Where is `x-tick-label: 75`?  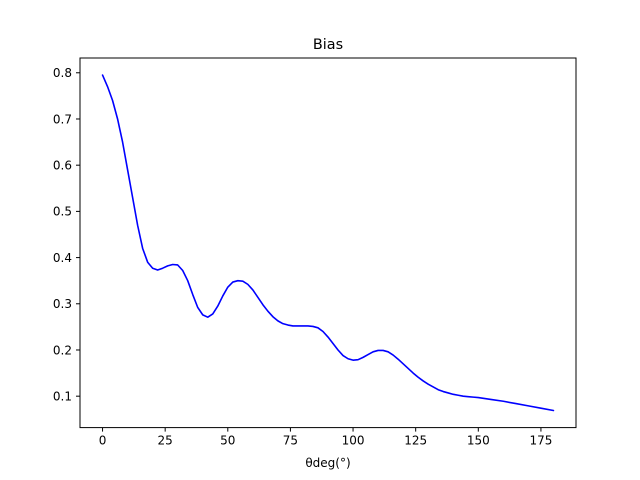
x-tick-label: 75 is located at coordinates (290, 441).